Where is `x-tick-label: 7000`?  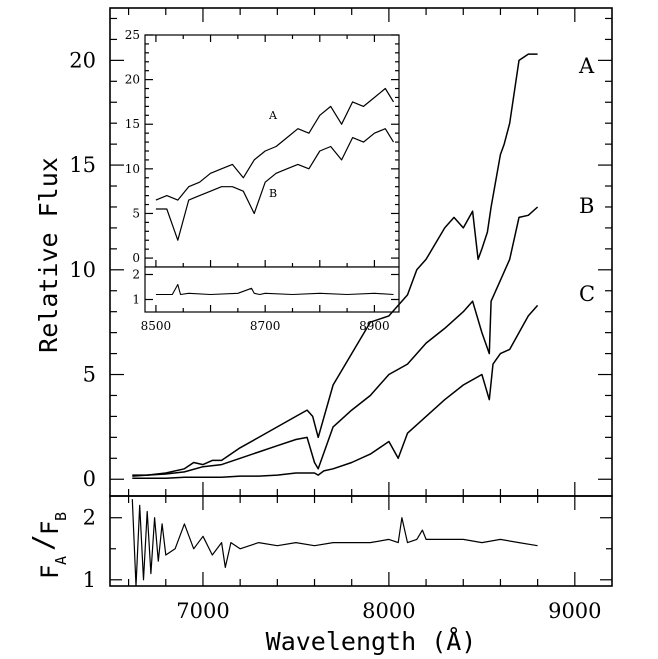
x-tick-label: 7000 is located at coordinates (202, 611).